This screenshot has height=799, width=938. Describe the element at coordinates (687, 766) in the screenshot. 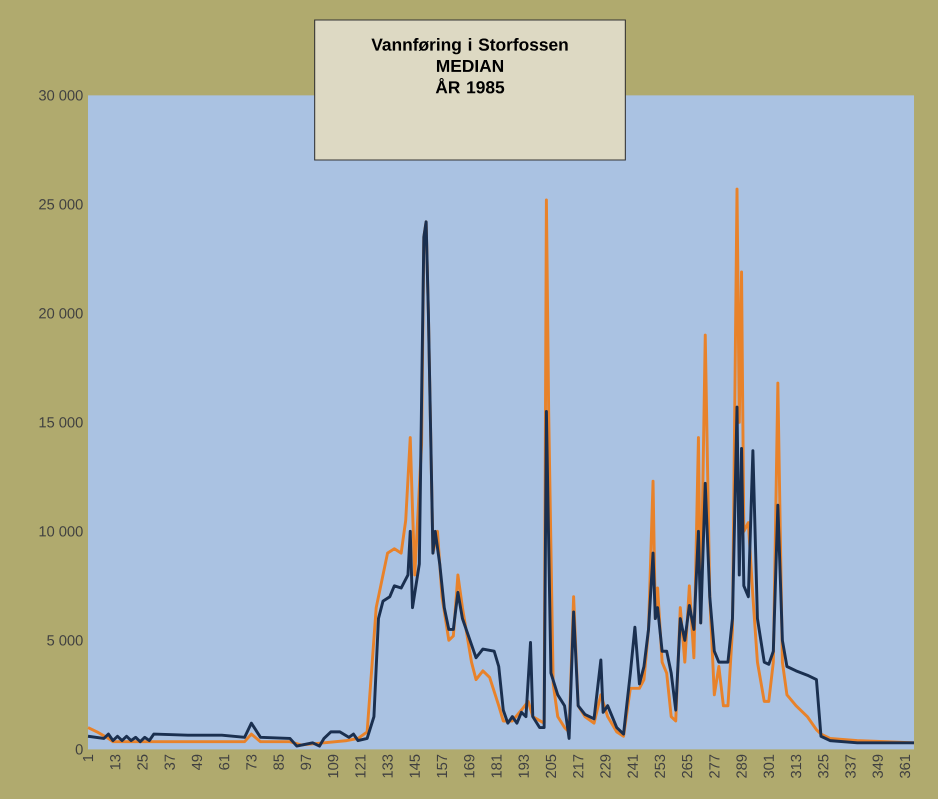

I see `x-tick-label: 265` at that location.